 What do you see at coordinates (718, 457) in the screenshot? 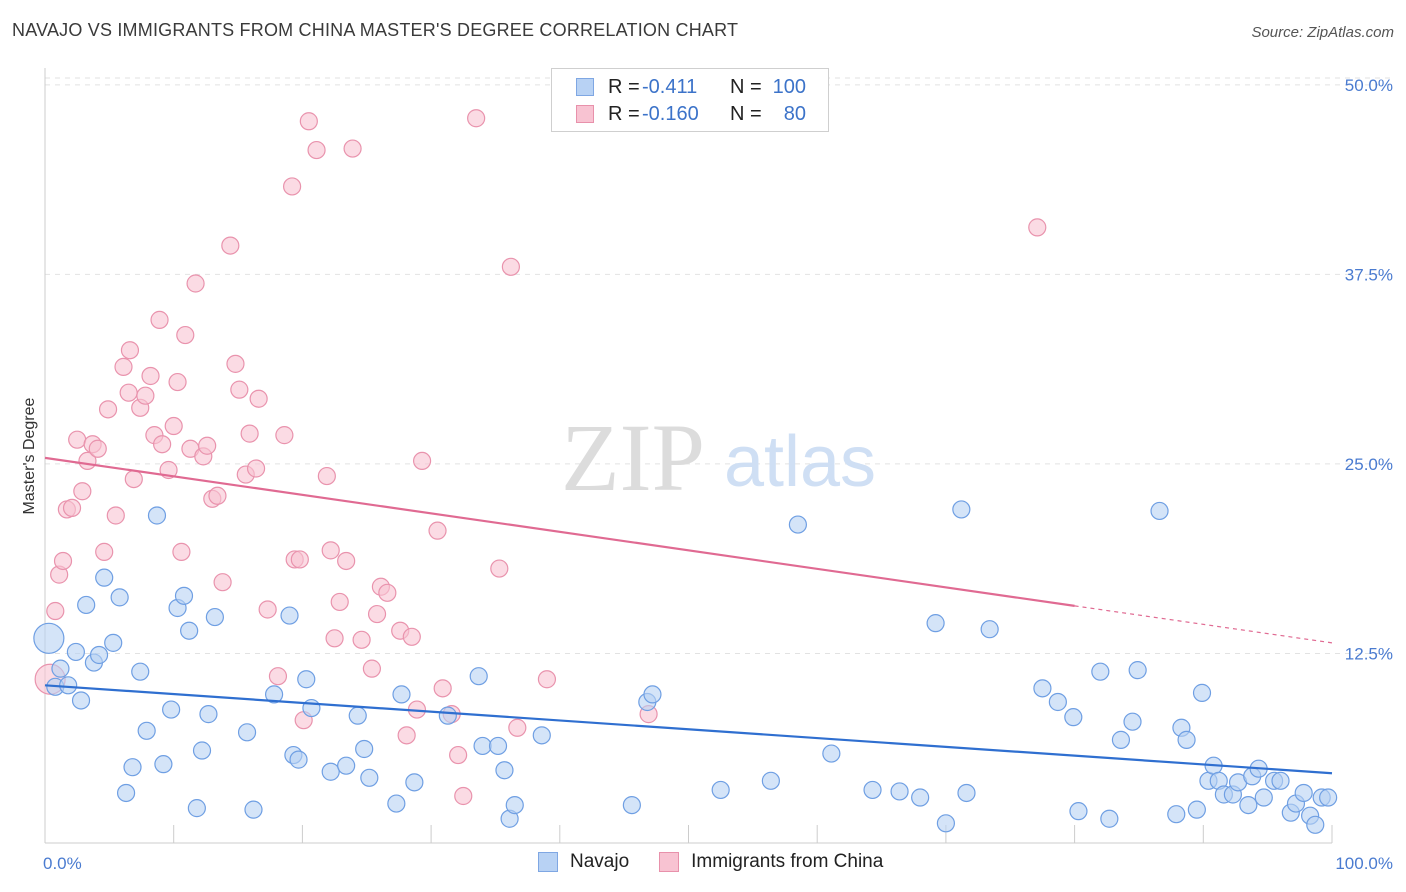
I see `watermark: ZIP atlas` at bounding box center [718, 457].